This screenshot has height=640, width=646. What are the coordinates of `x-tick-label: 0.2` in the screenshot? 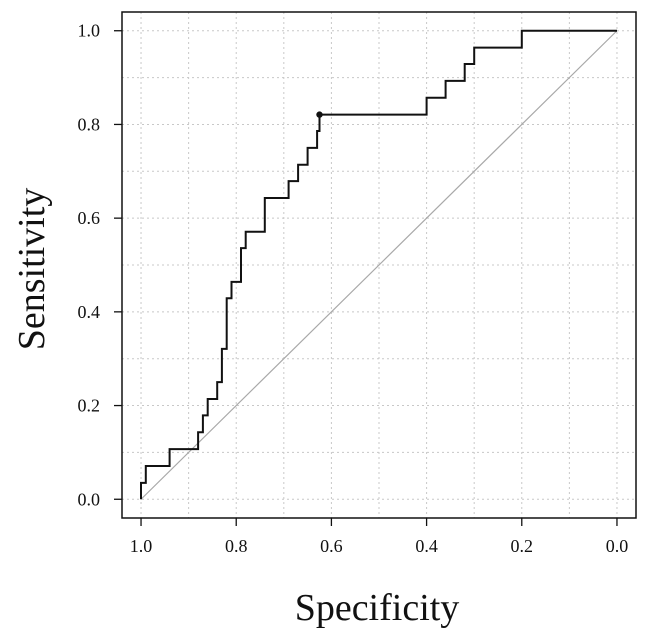 It's located at (522, 546).